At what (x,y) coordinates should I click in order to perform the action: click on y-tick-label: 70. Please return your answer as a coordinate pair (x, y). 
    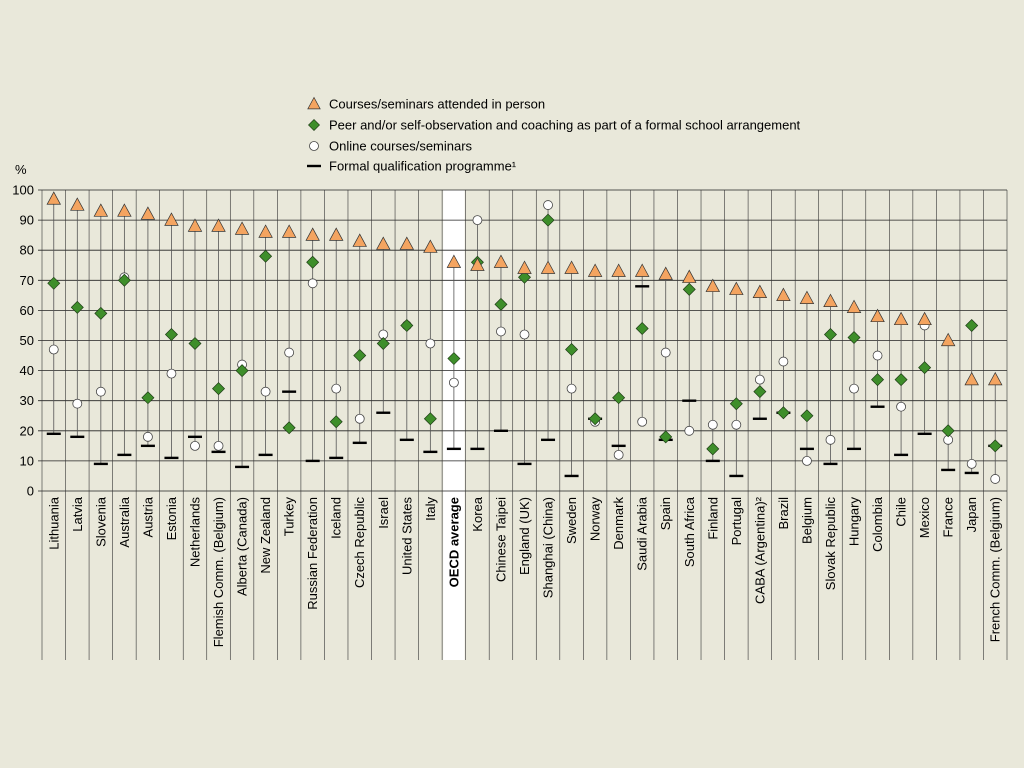
    Looking at the image, I should click on (27, 280).